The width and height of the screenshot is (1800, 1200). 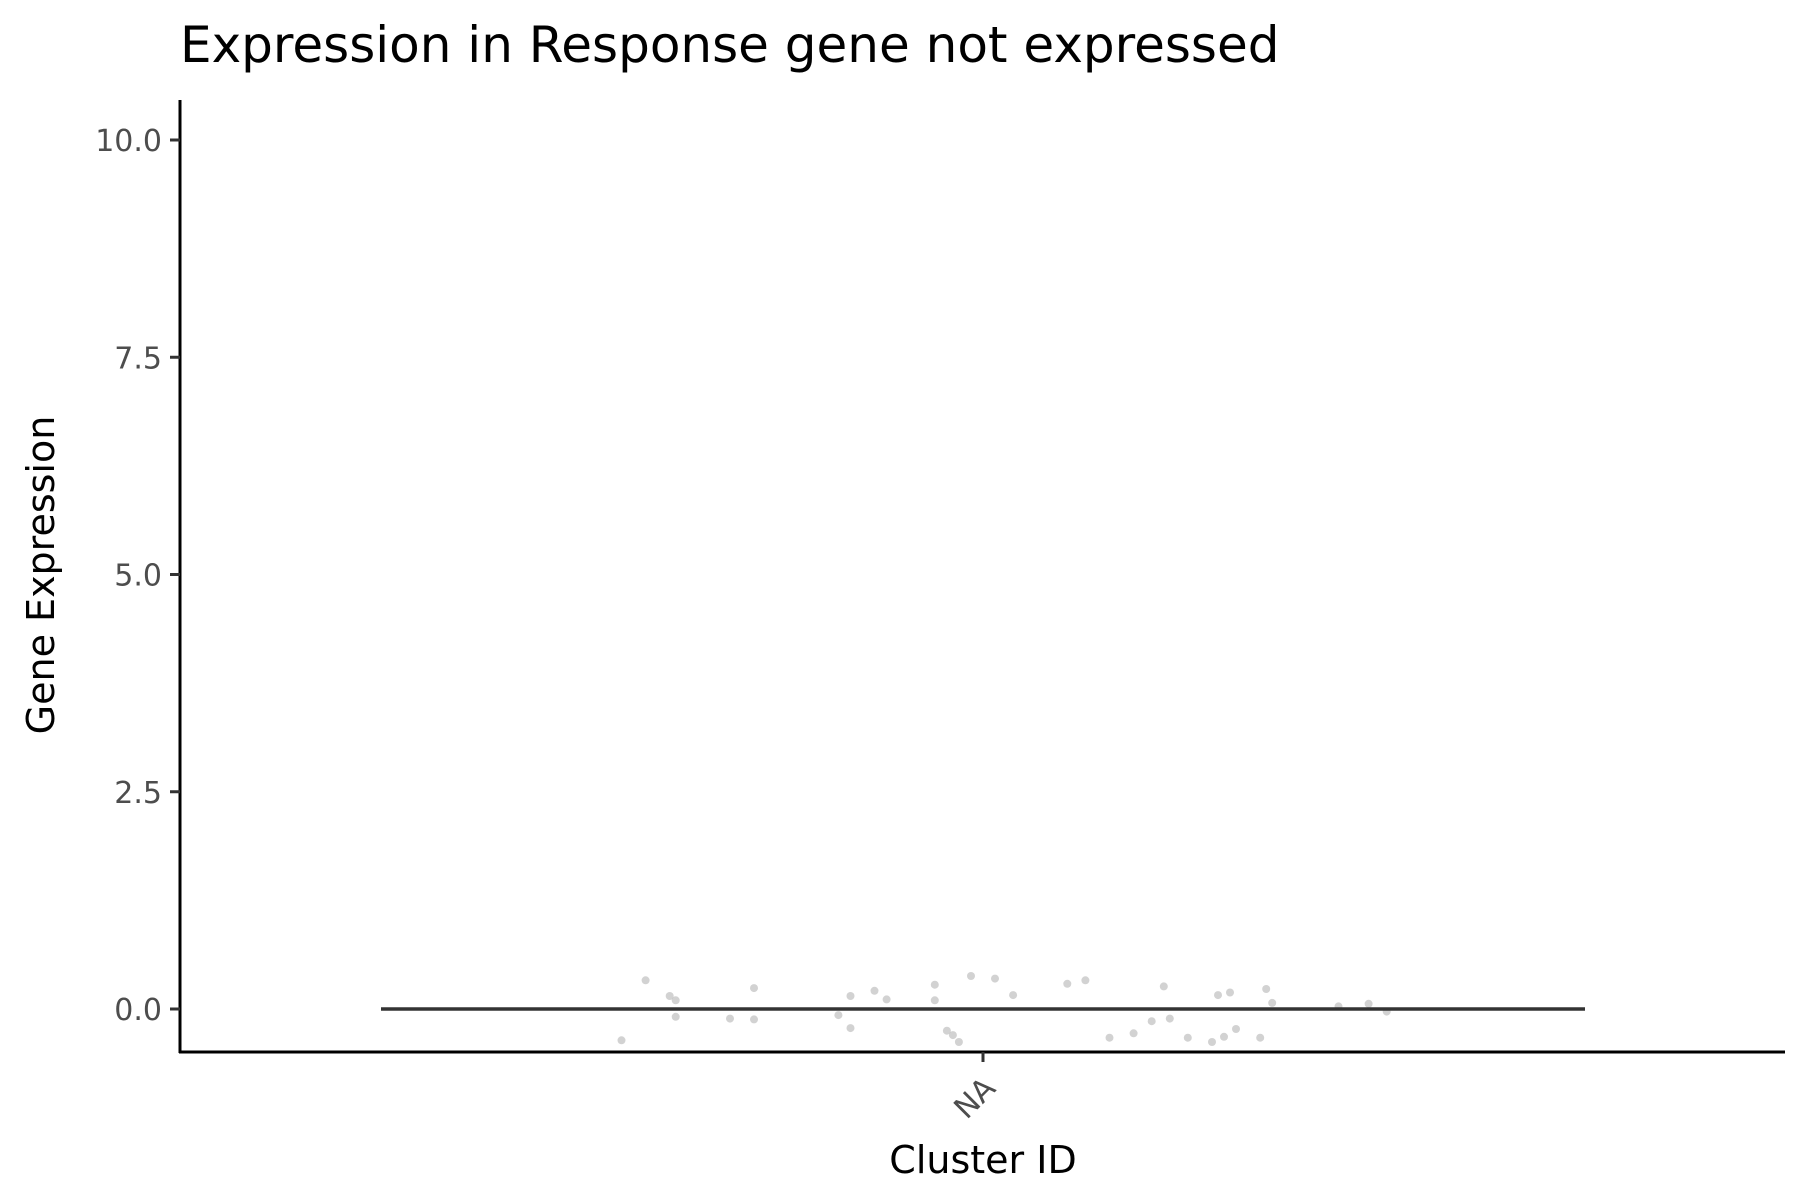 What do you see at coordinates (138, 576) in the screenshot?
I see `y-tick-label: 5.0` at bounding box center [138, 576].